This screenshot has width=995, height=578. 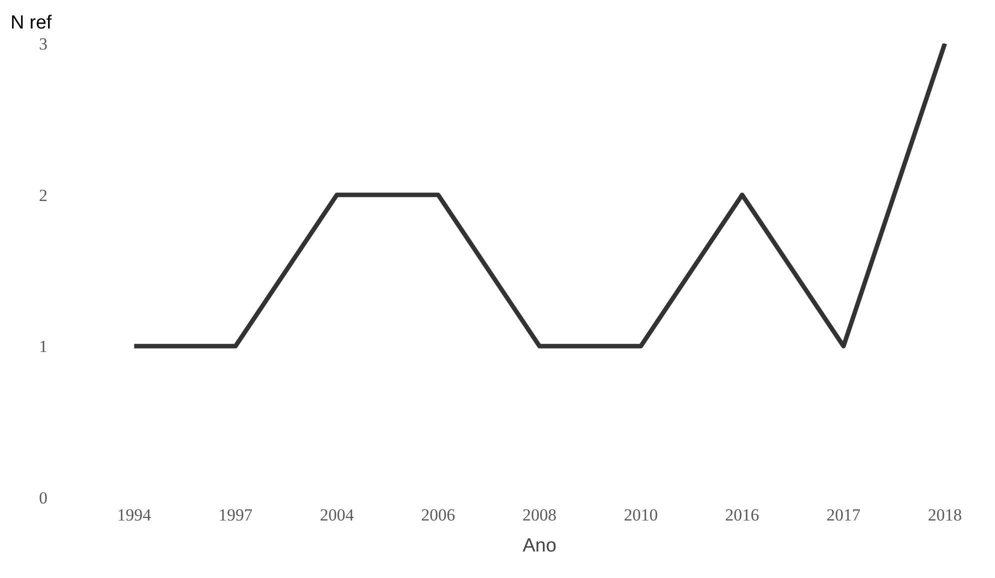 What do you see at coordinates (641, 515) in the screenshot?
I see `x-tick-label: 2010` at bounding box center [641, 515].